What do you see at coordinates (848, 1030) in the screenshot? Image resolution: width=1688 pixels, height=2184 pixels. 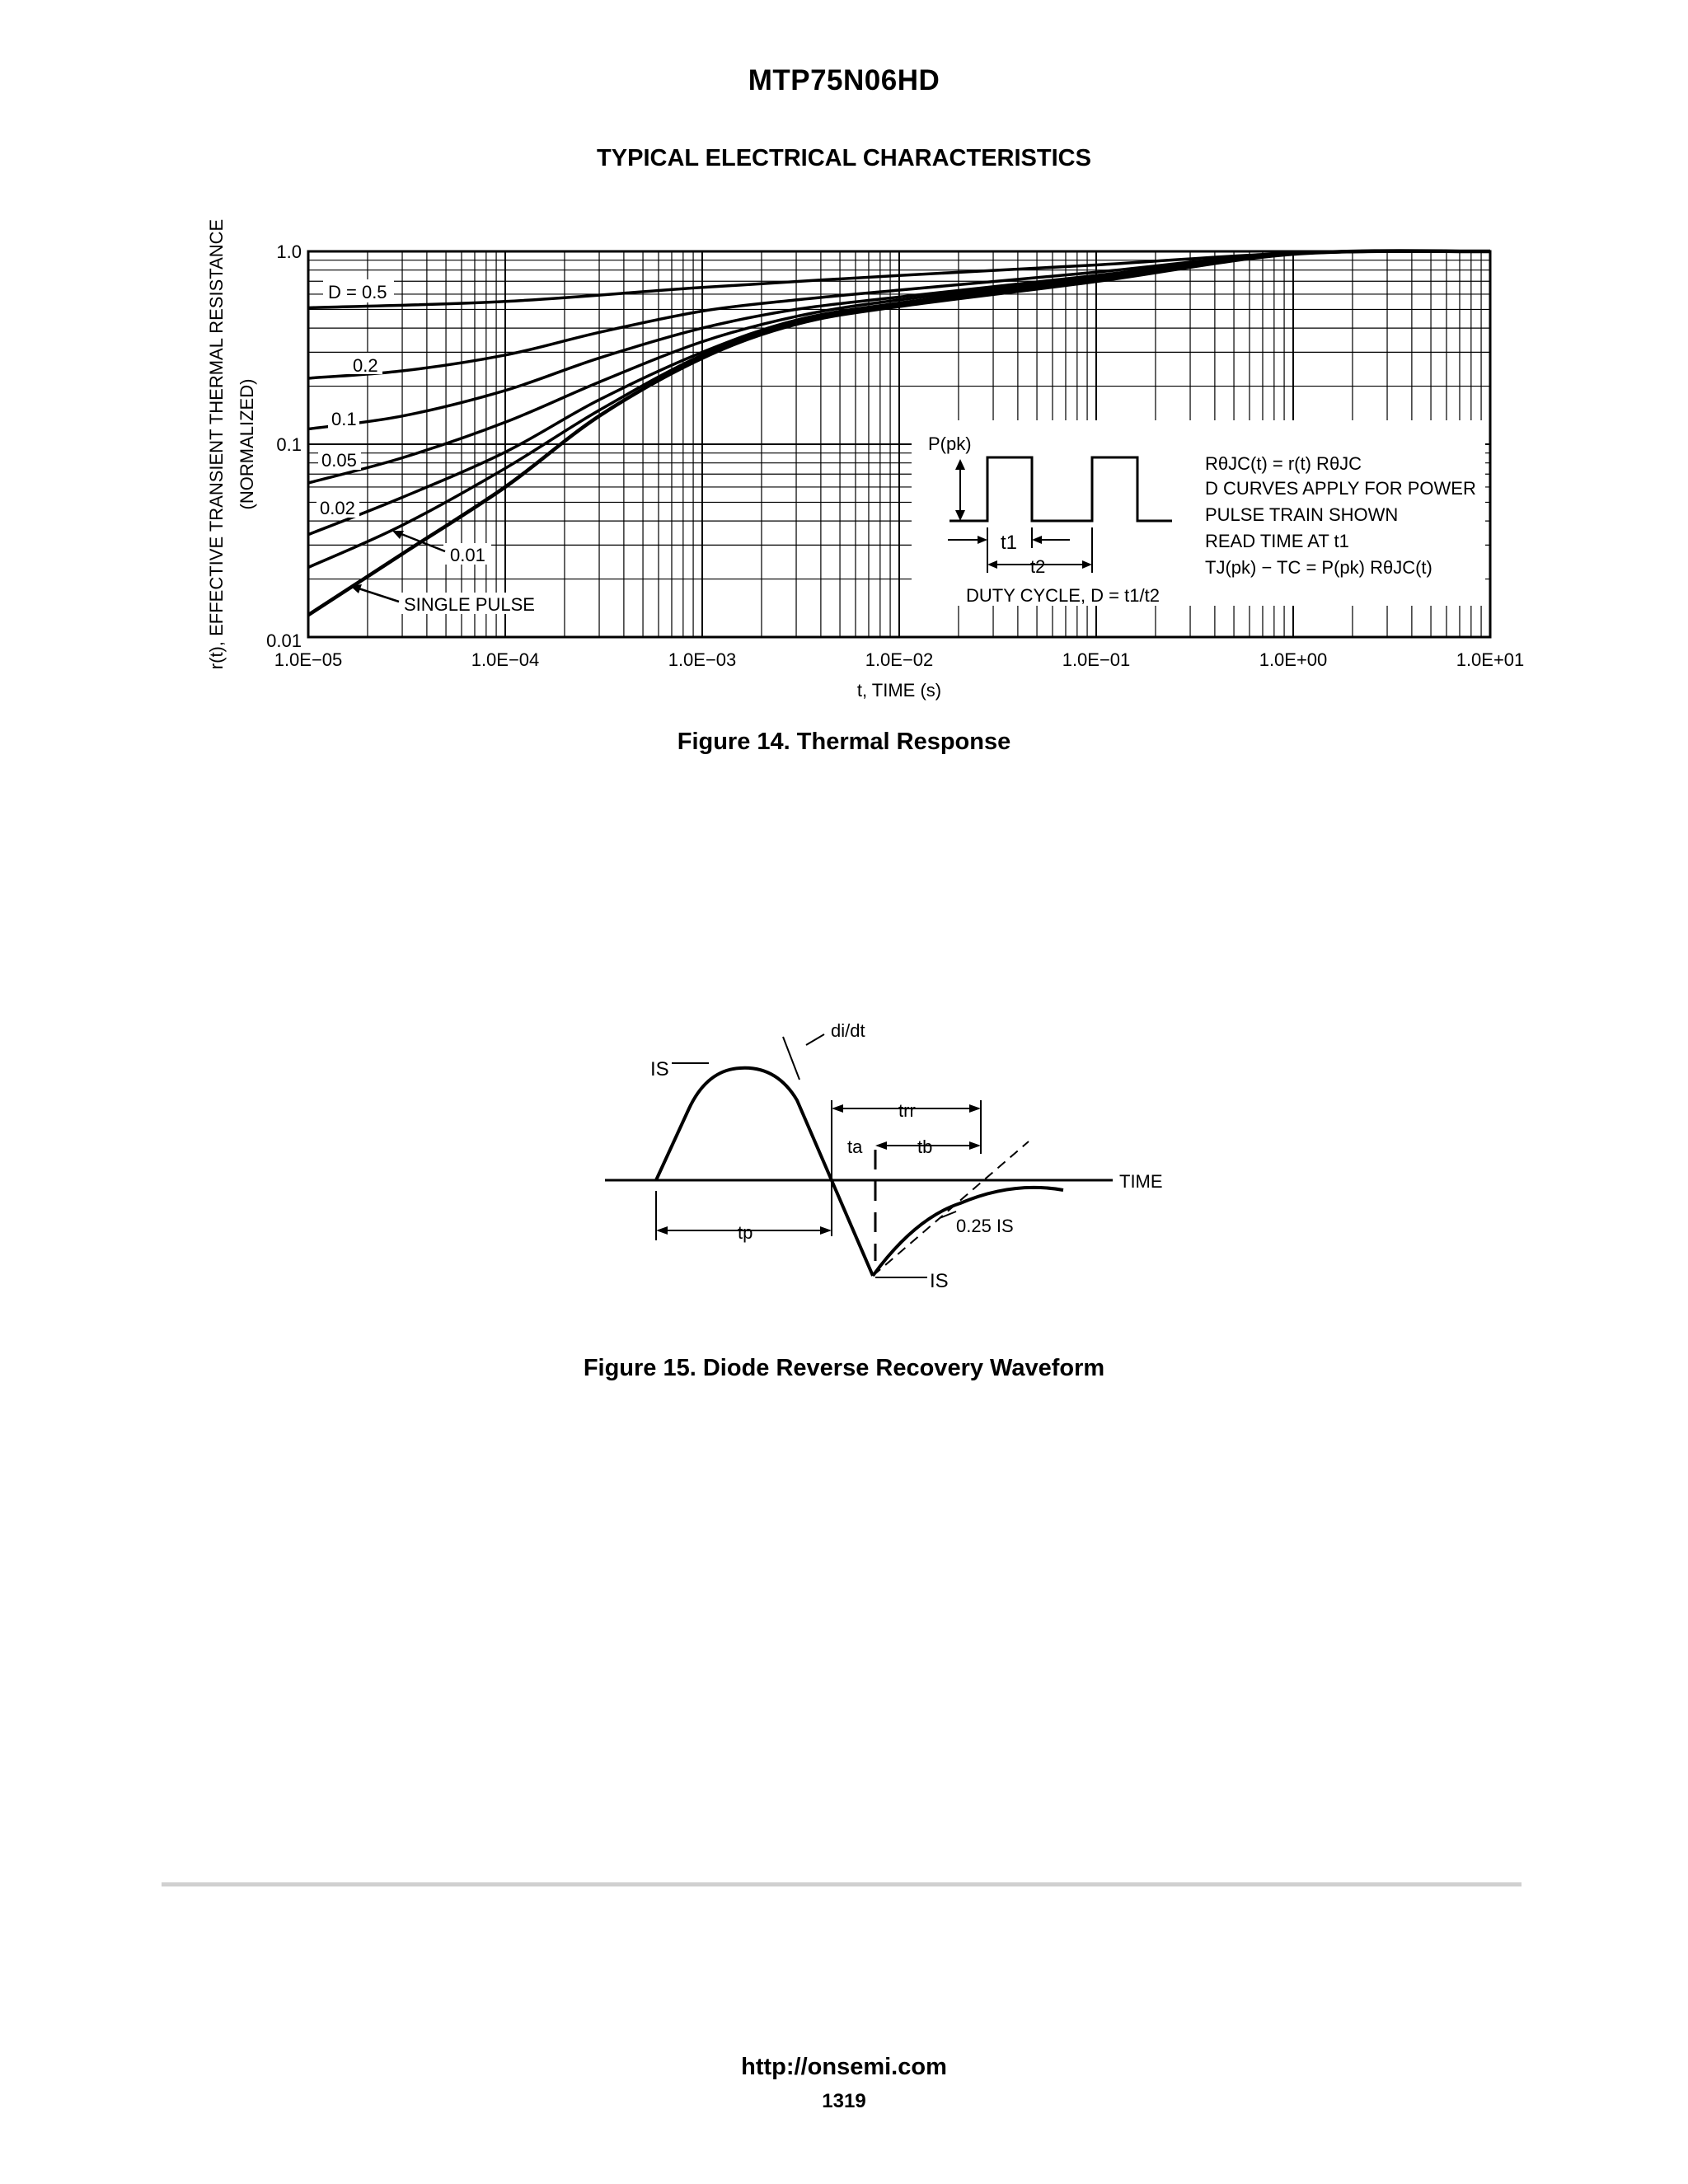 I see `didt-label: di/dt` at bounding box center [848, 1030].